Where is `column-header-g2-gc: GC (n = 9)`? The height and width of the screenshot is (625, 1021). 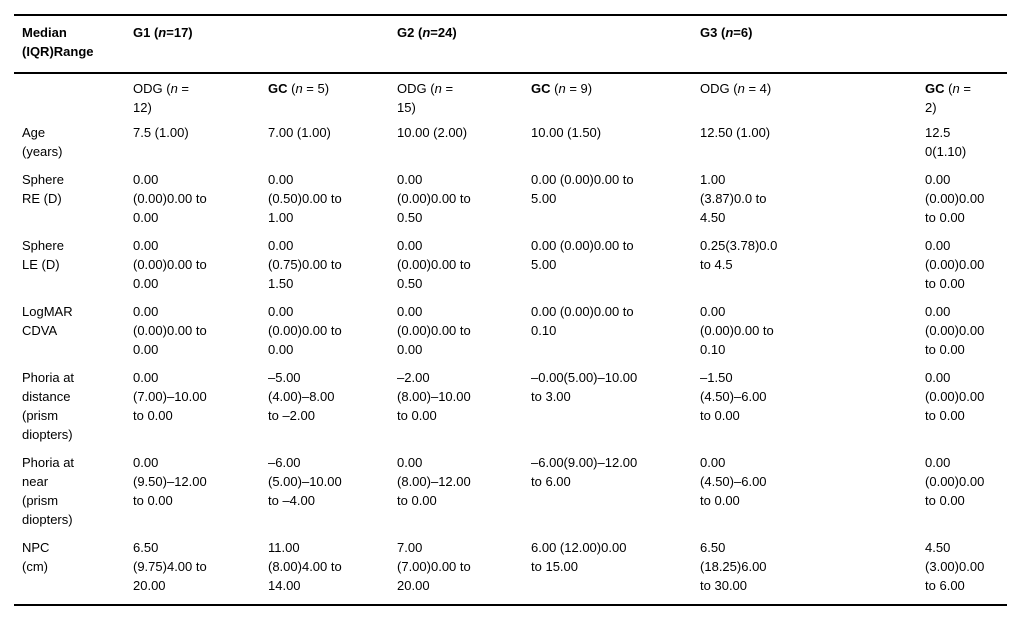 column-header-g2-gc: GC (n = 9) is located at coordinates (562, 88).